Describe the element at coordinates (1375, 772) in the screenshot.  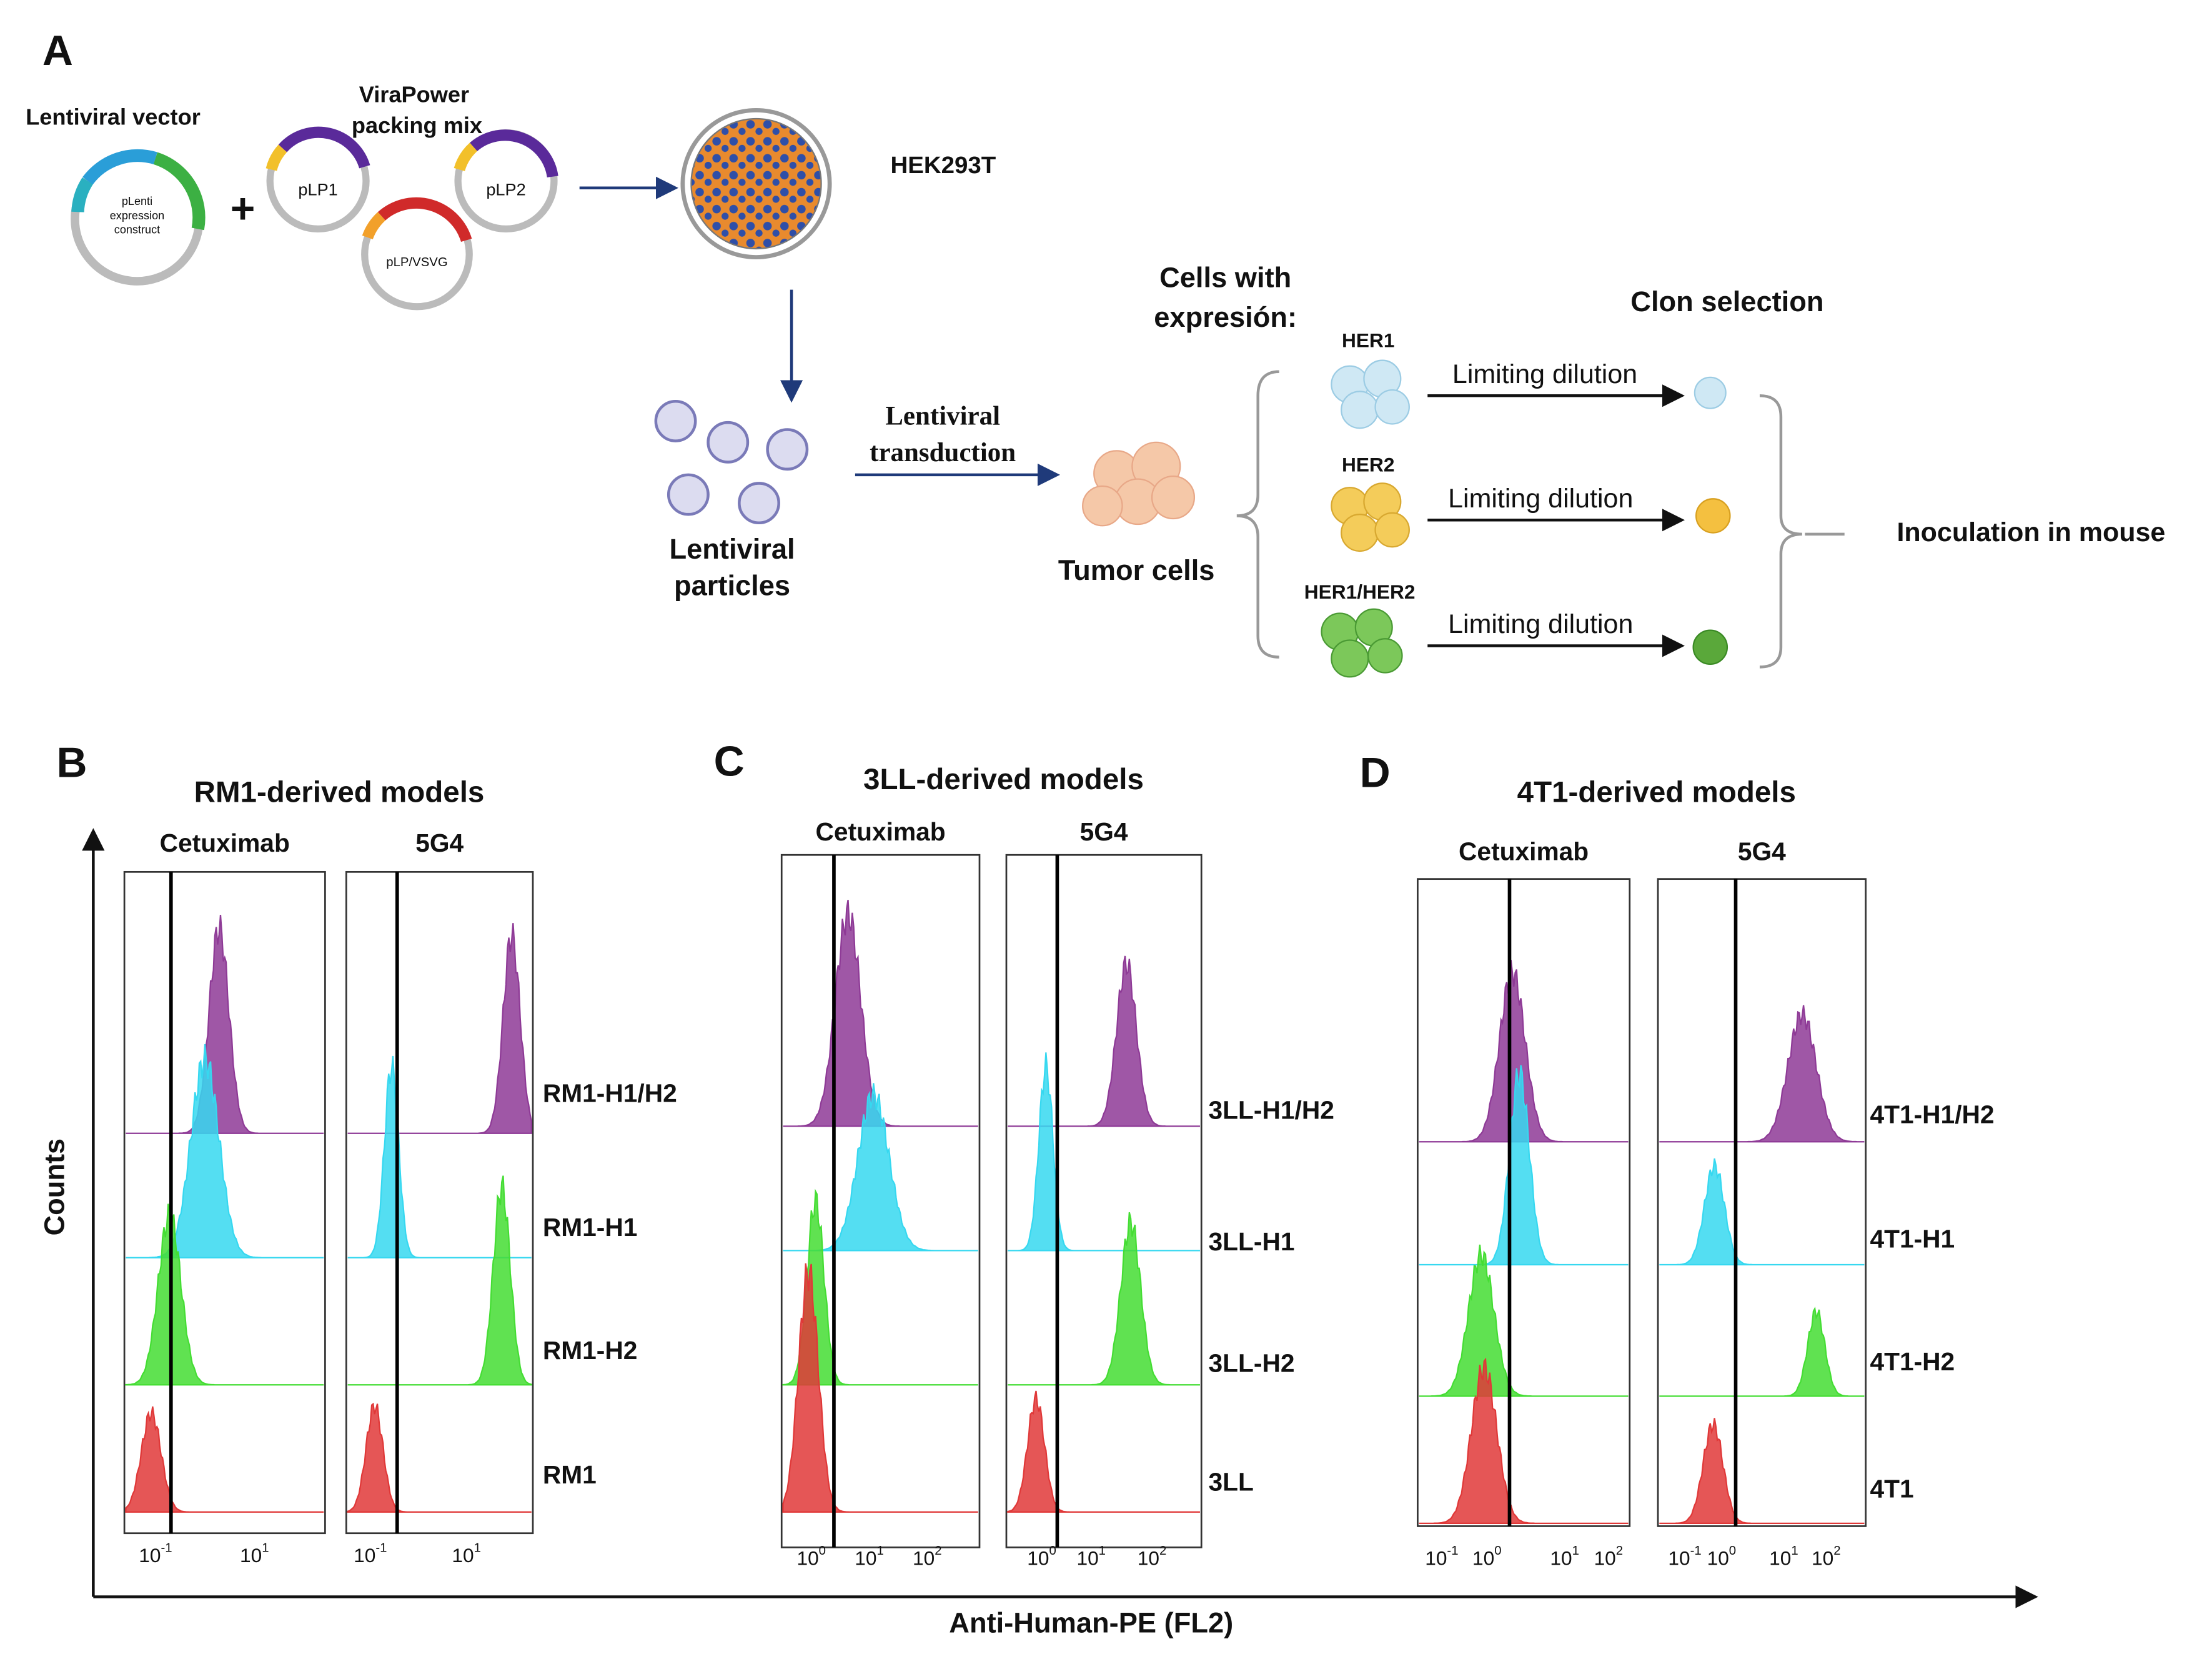
I see `panel-label: D` at that location.